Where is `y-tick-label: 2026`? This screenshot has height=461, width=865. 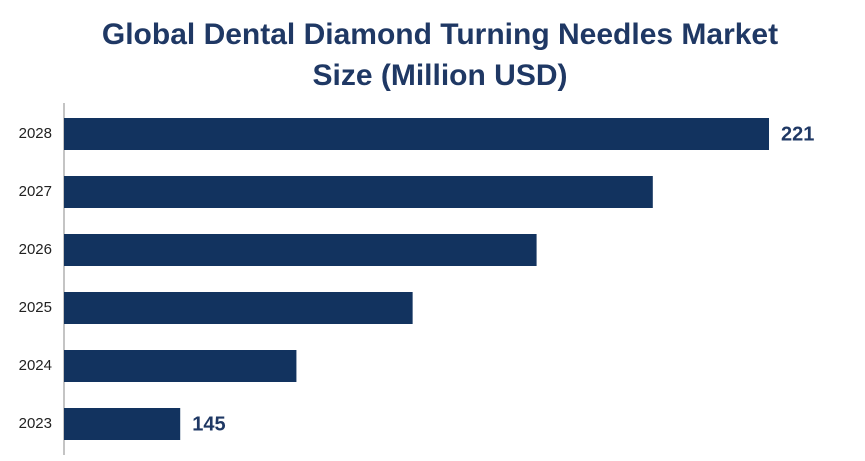 y-tick-label: 2026 is located at coordinates (35, 249).